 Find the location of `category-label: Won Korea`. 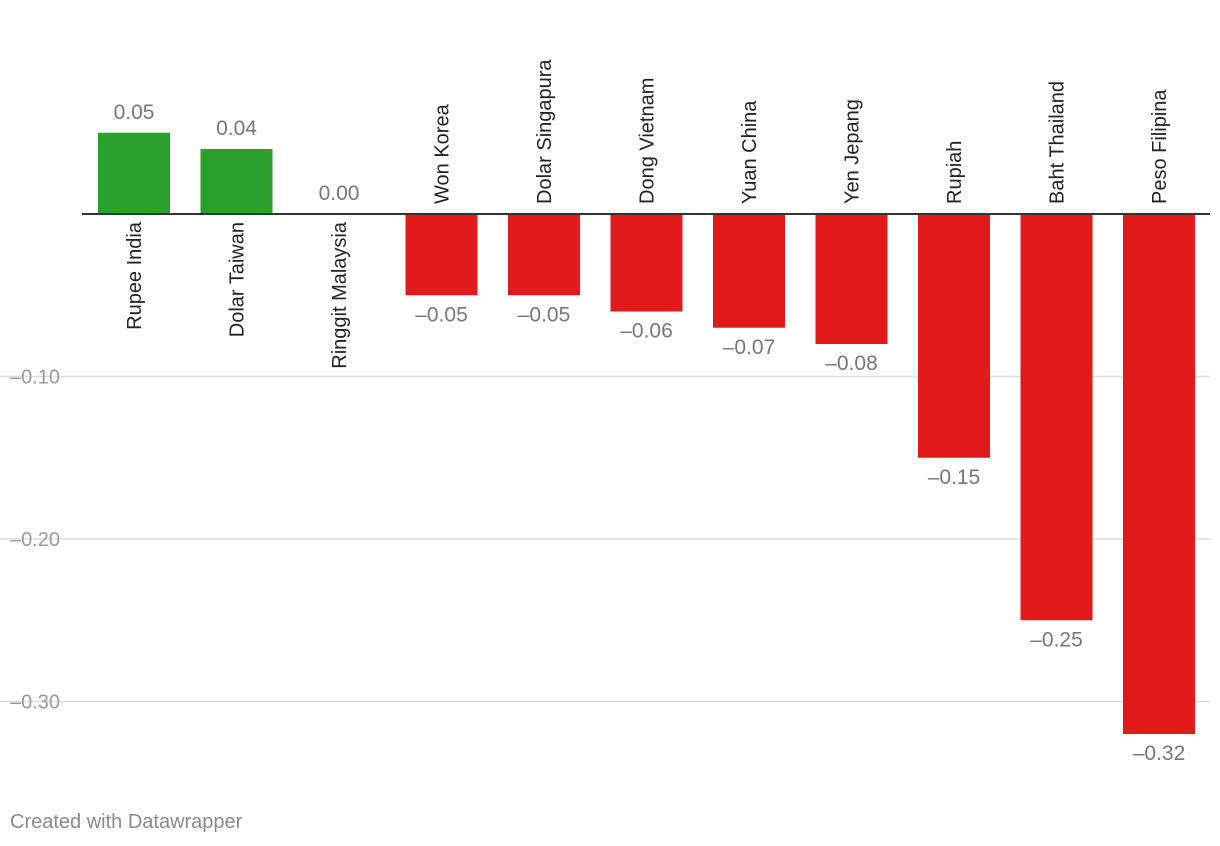

category-label: Won Korea is located at coordinates (443, 153).